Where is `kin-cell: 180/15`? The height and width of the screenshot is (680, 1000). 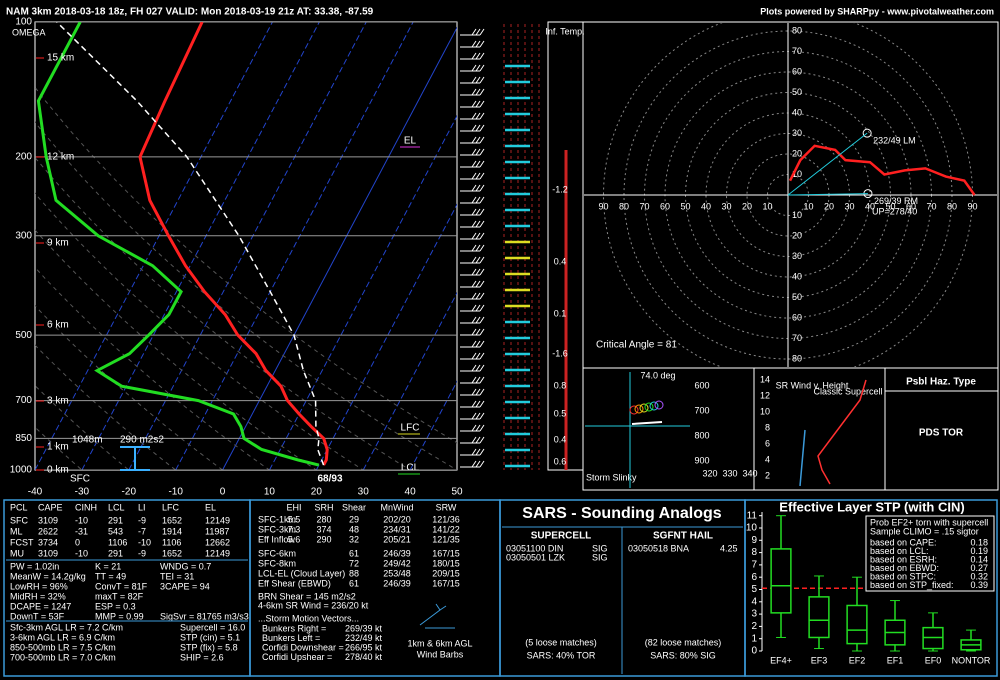
kin-cell: 180/15 is located at coordinates (446, 563).